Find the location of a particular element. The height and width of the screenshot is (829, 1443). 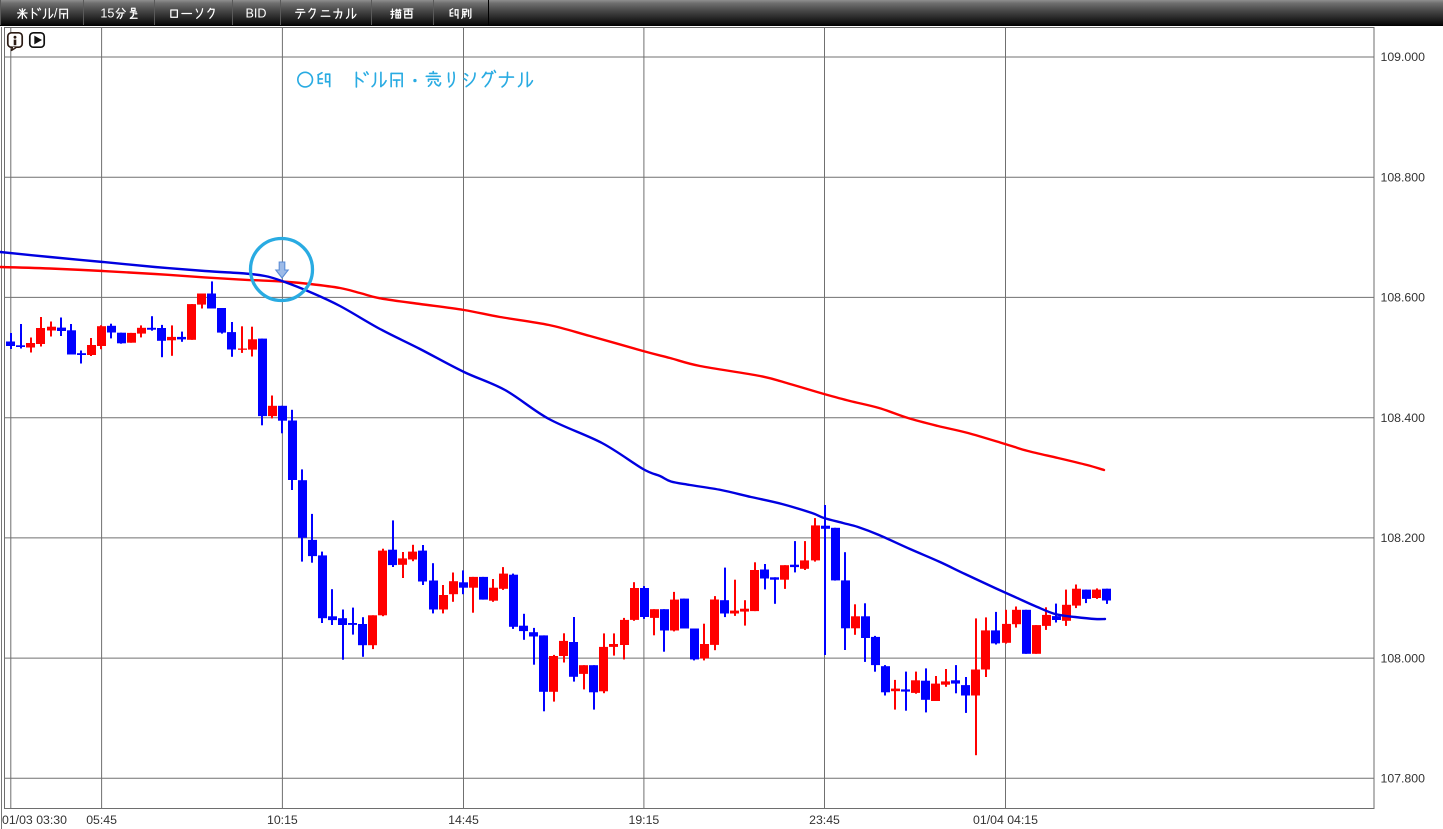

svg-text: 108.000 is located at coordinates (1403, 658).